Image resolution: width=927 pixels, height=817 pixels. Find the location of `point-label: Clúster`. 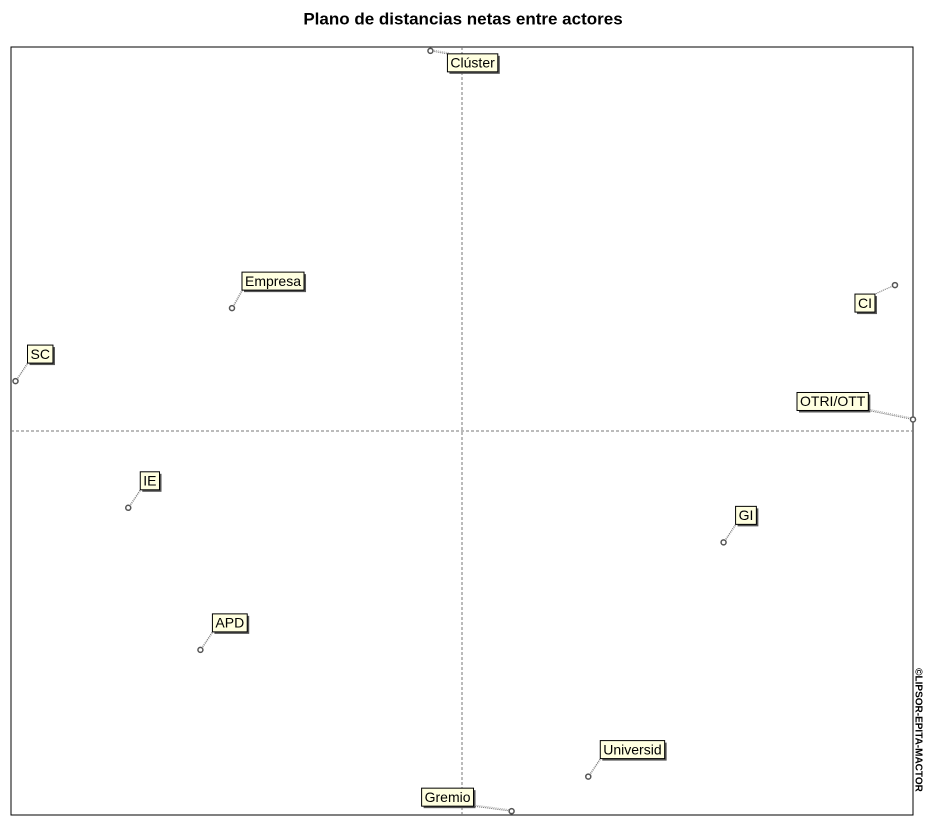

point-label: Clúster is located at coordinates (472, 63).